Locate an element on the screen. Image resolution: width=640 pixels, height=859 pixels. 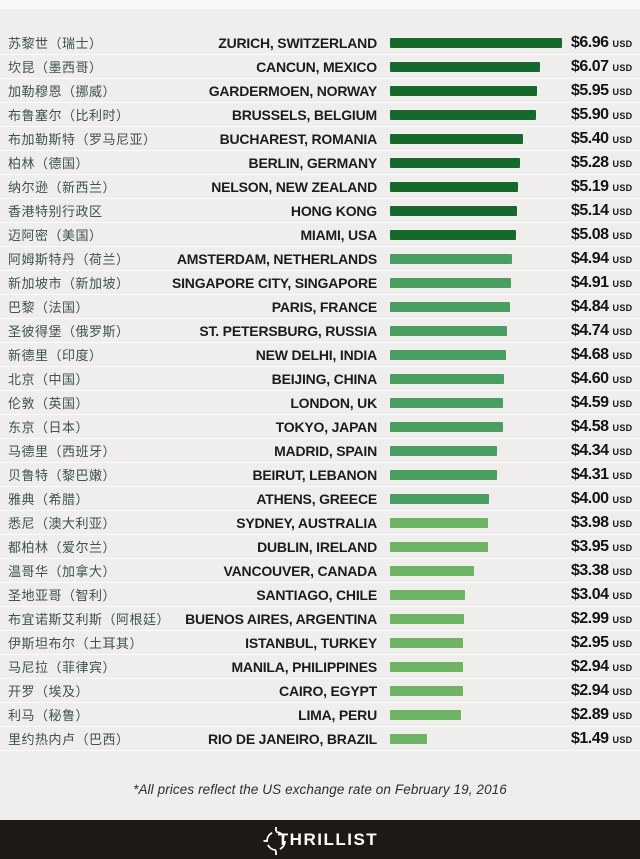
price-label: $4.60 is located at coordinates (590, 378).